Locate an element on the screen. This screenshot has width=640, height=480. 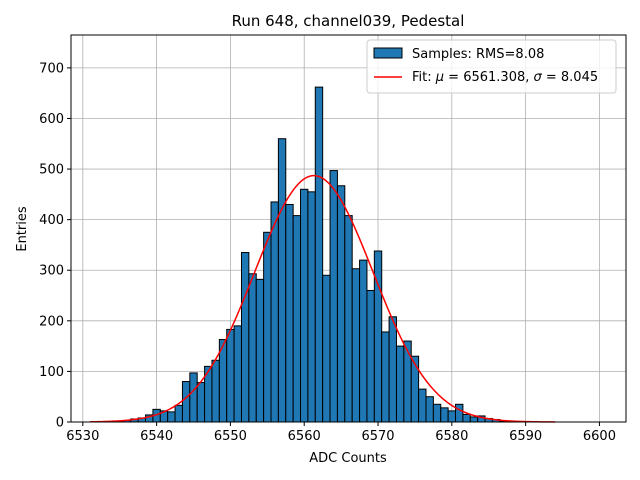
chart-title: Run 648, channel039, Pedestal is located at coordinates (348, 21).